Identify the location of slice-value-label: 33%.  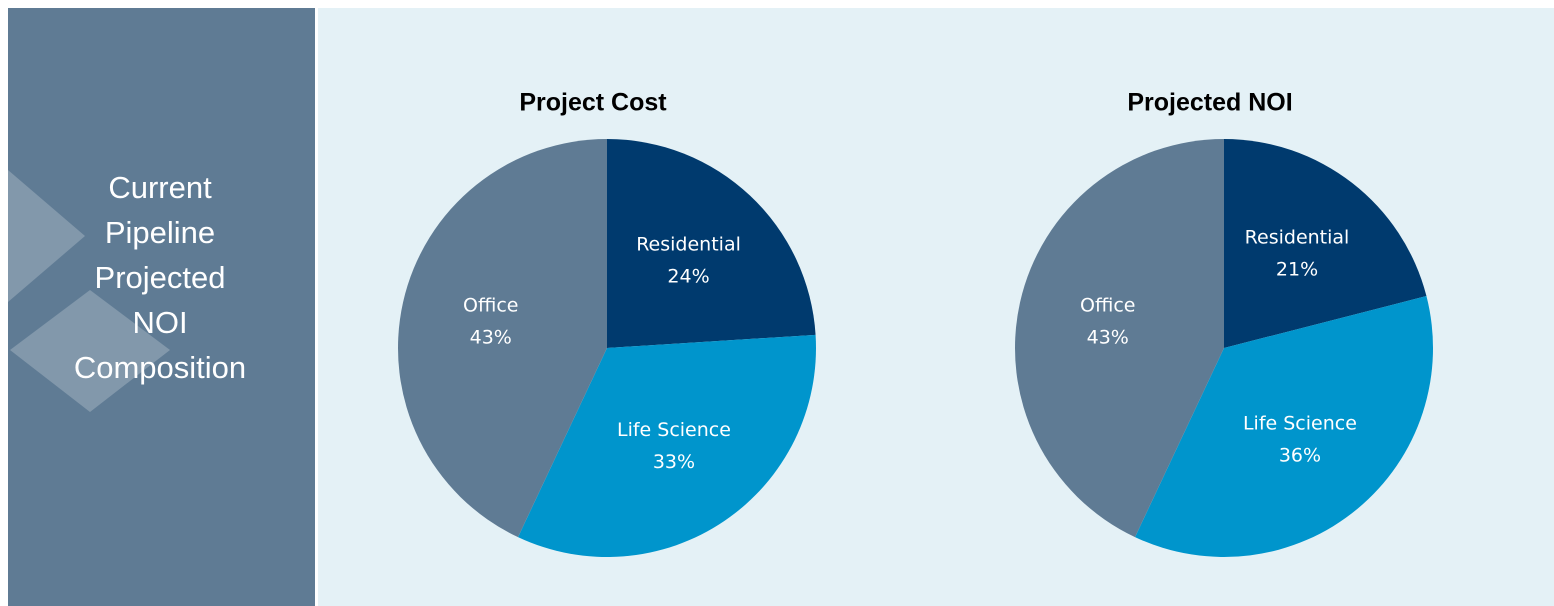
(674, 462).